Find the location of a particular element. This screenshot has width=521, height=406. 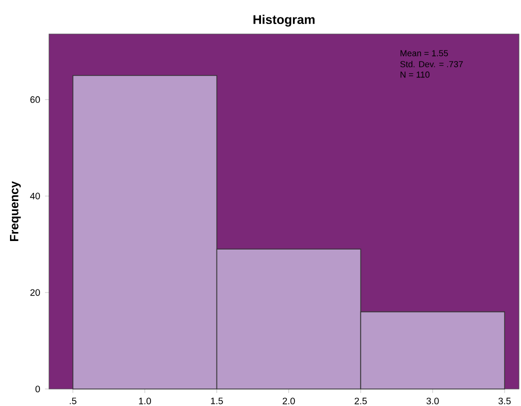

x-tick-label: 1.0 is located at coordinates (145, 401).